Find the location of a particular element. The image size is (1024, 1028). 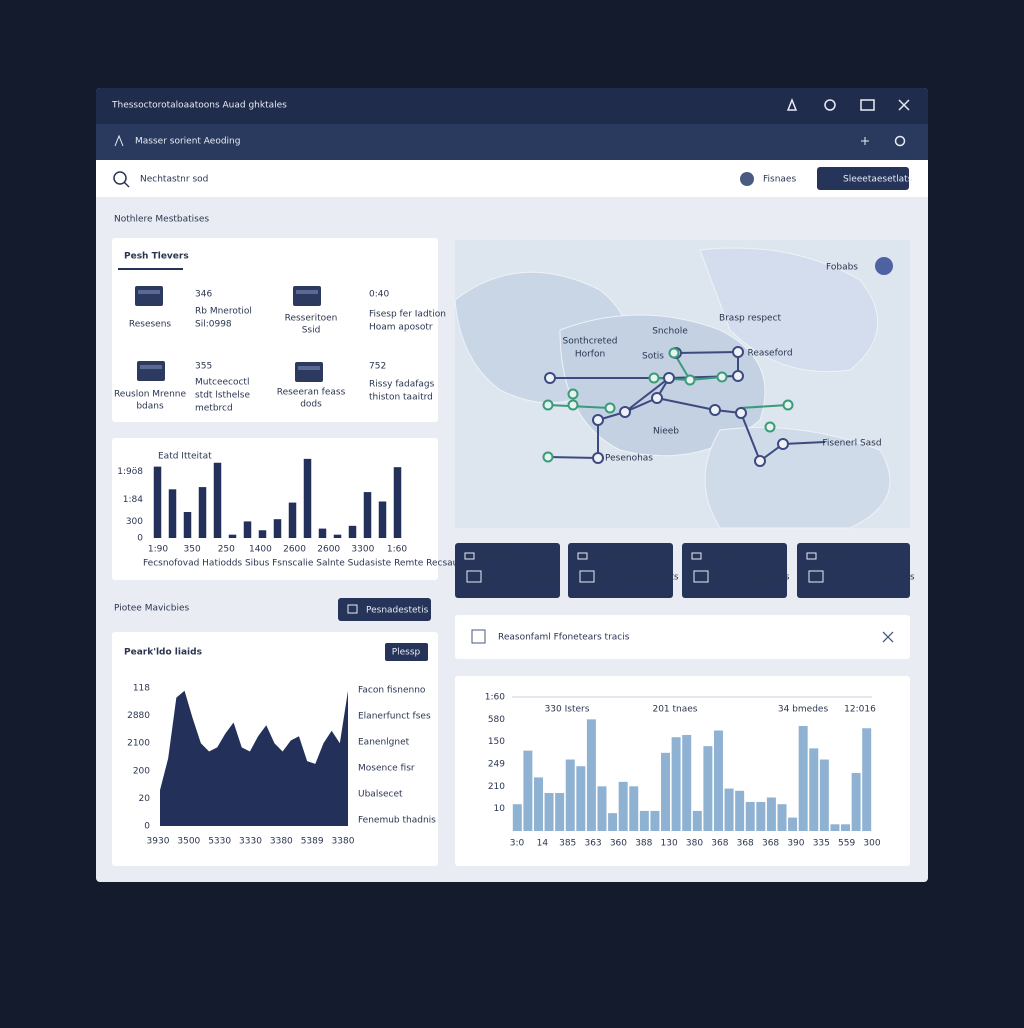

chart-button is located at coordinates (406, 652).